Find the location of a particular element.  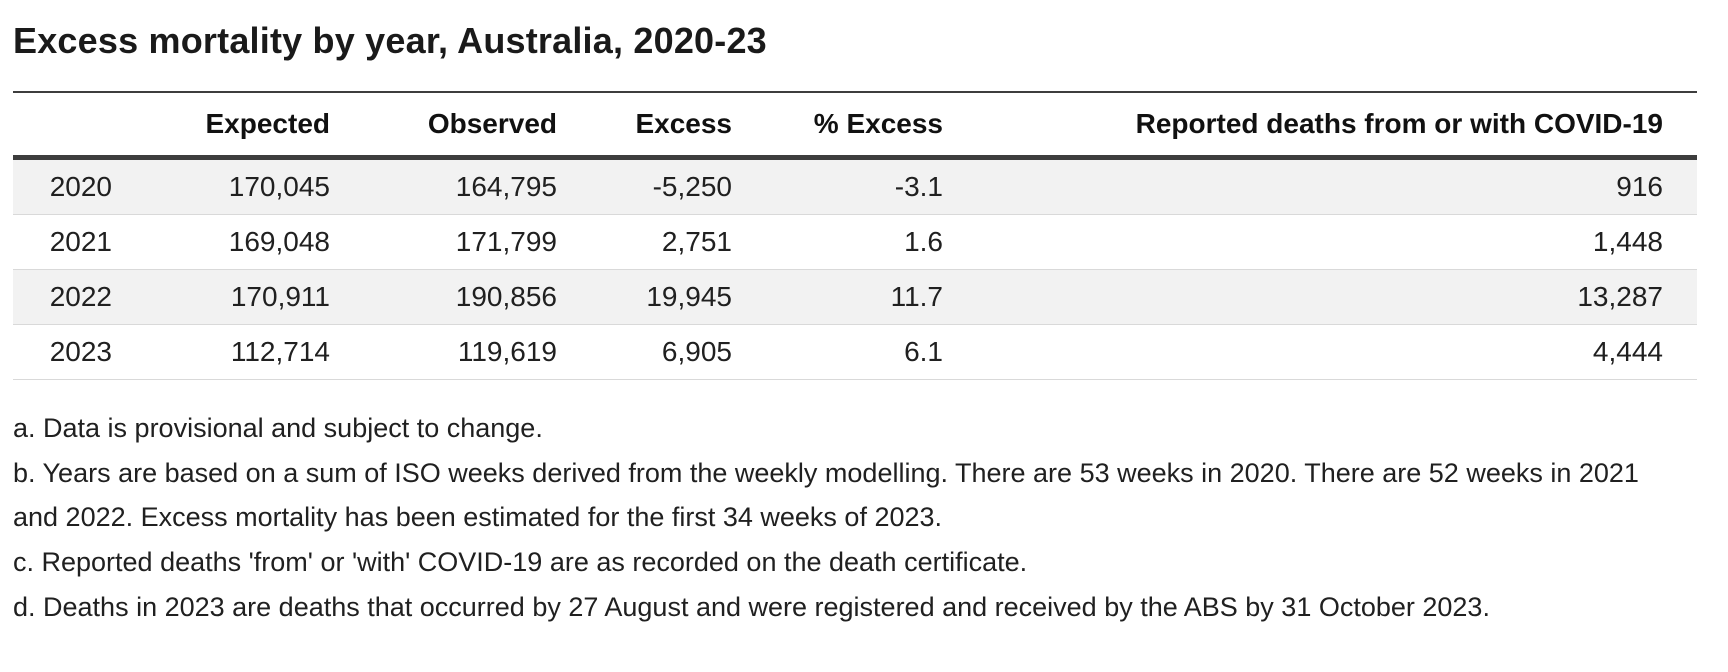

cell-excess: 19,945 is located at coordinates (689, 296).